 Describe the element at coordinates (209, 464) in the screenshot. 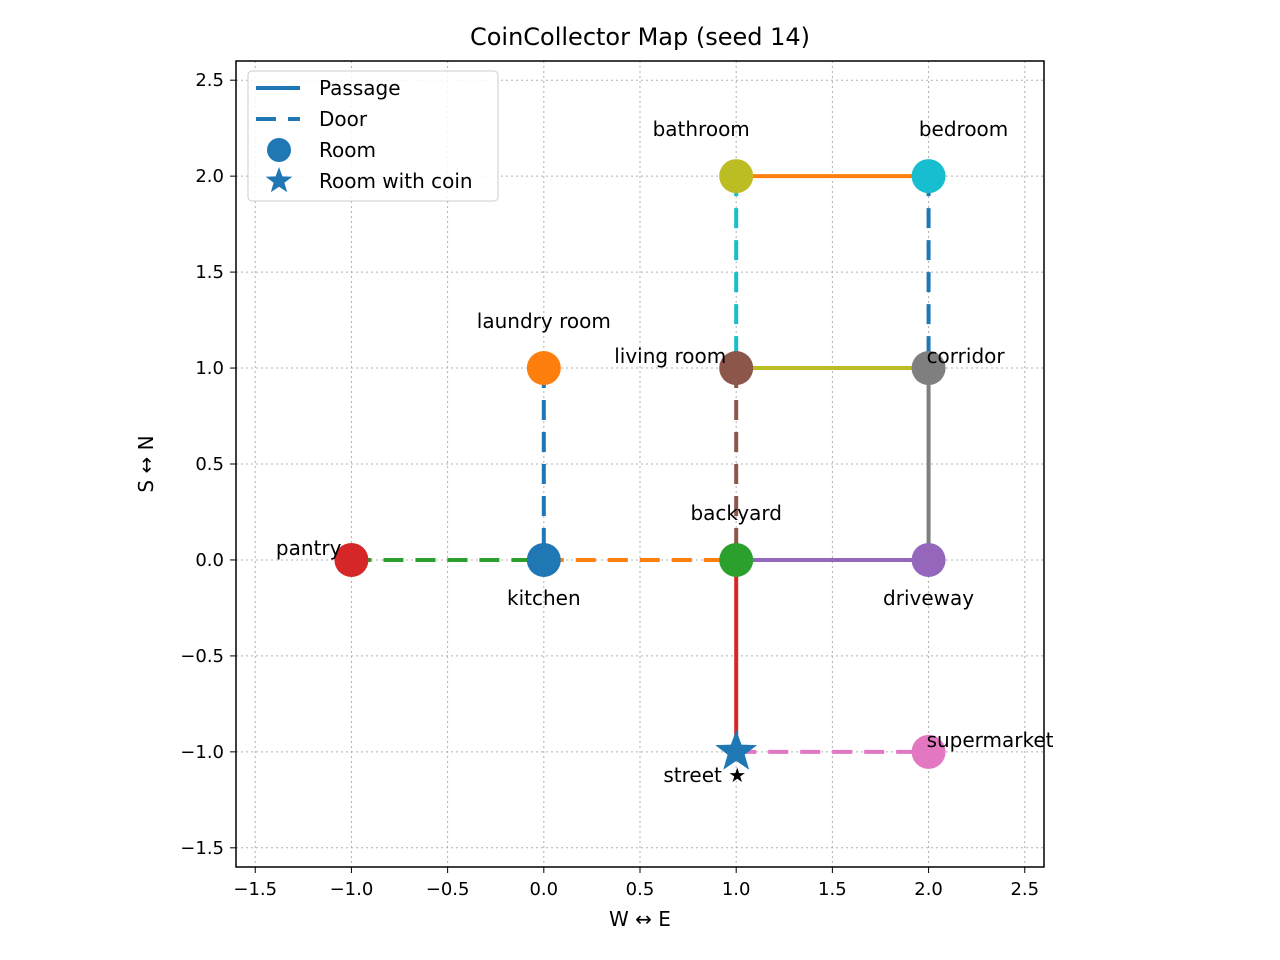

I see `y-tick-label: 0.5` at that location.